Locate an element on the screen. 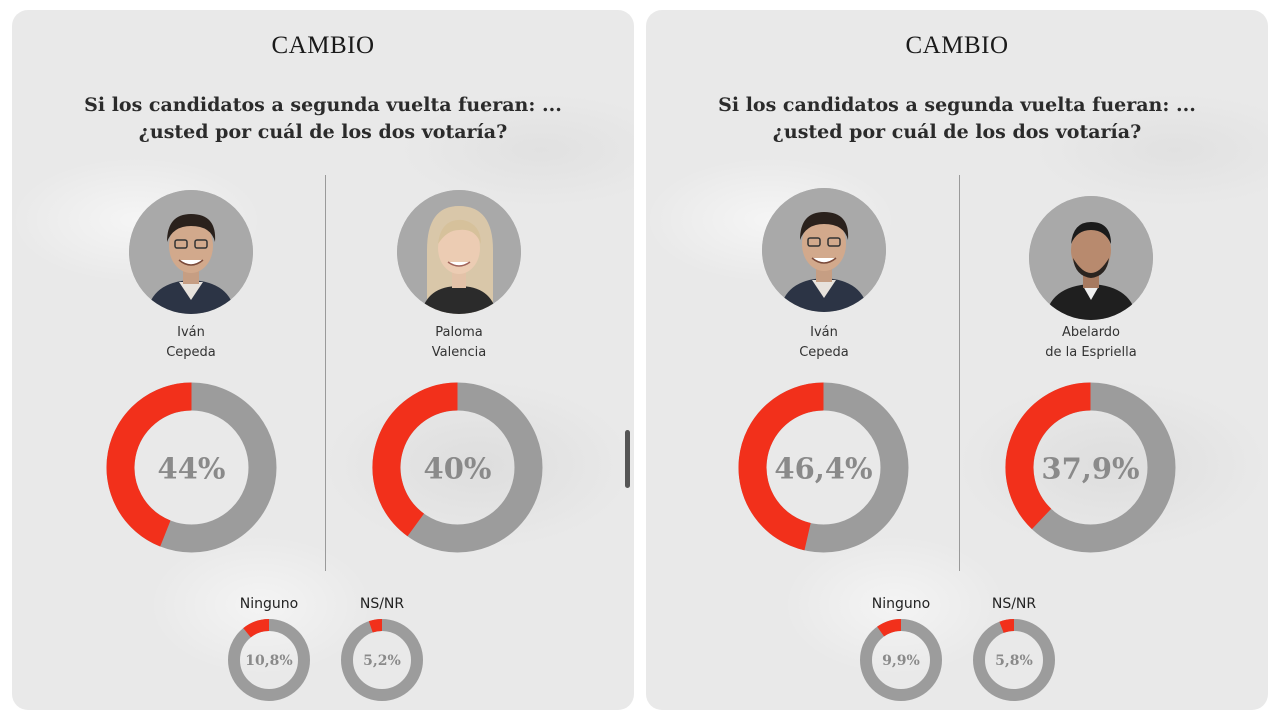 This screenshot has height=720, width=1280. donut-value-label: 44% is located at coordinates (192, 469).